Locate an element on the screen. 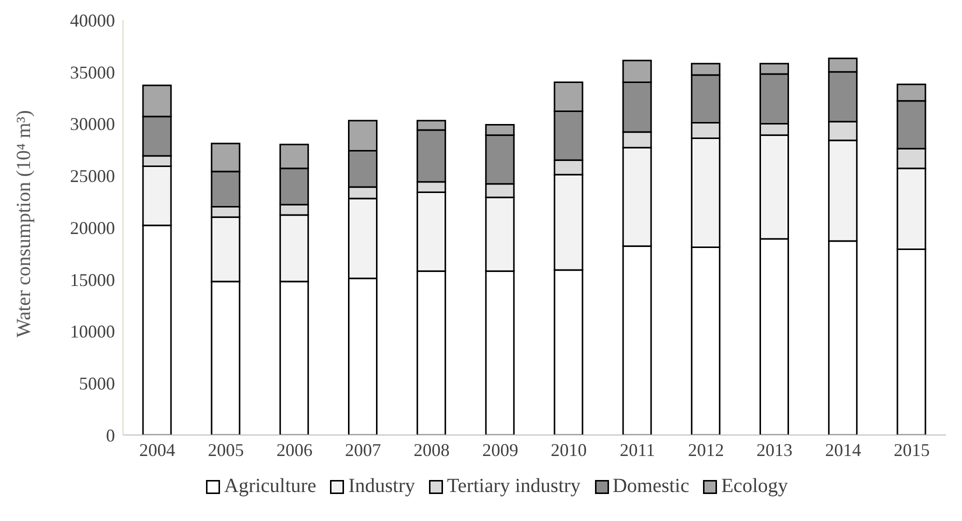  x-tick-label: 2014 is located at coordinates (843, 450).